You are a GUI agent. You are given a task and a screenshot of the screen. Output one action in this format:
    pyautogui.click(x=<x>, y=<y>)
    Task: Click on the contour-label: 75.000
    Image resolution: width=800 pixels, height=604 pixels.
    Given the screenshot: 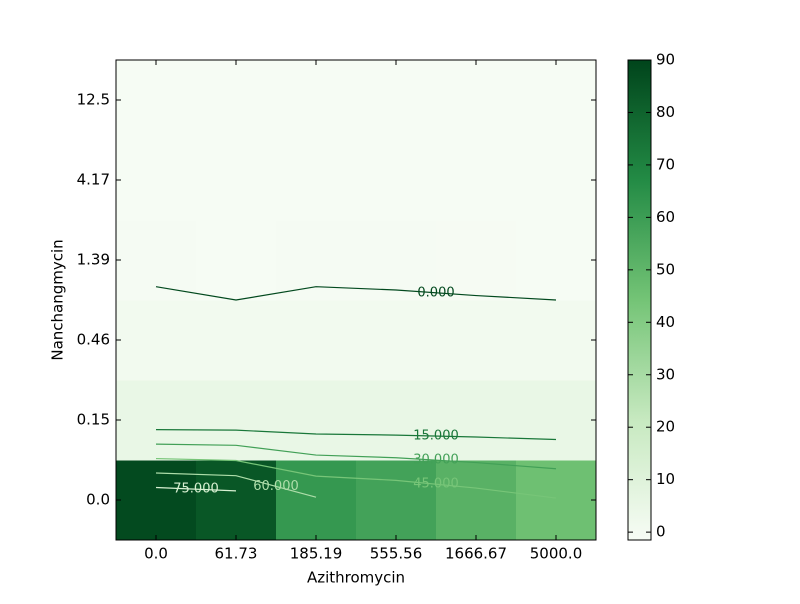 What is the action you would take?
    pyautogui.click(x=196, y=489)
    